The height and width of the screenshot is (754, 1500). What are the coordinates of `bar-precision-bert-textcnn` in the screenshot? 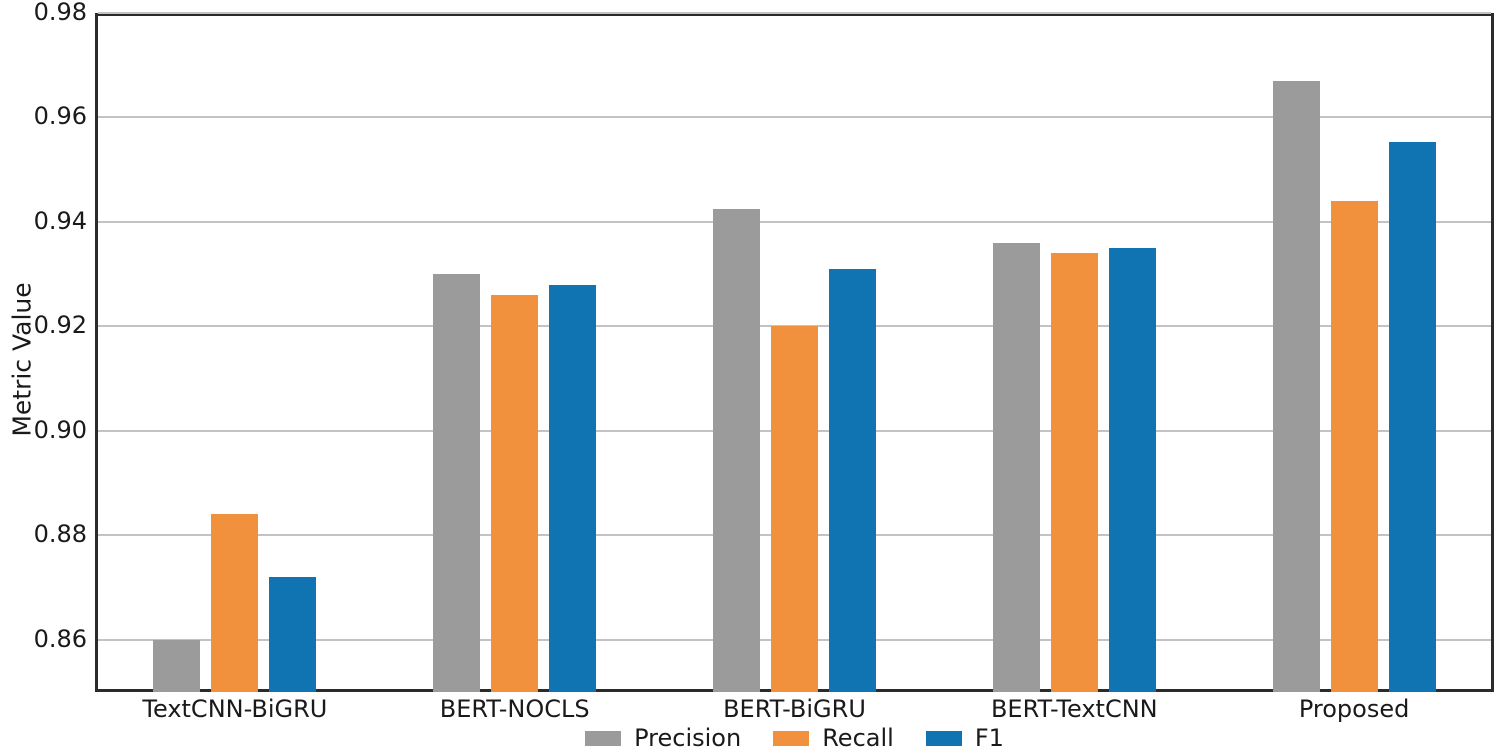 It's located at (1016, 467).